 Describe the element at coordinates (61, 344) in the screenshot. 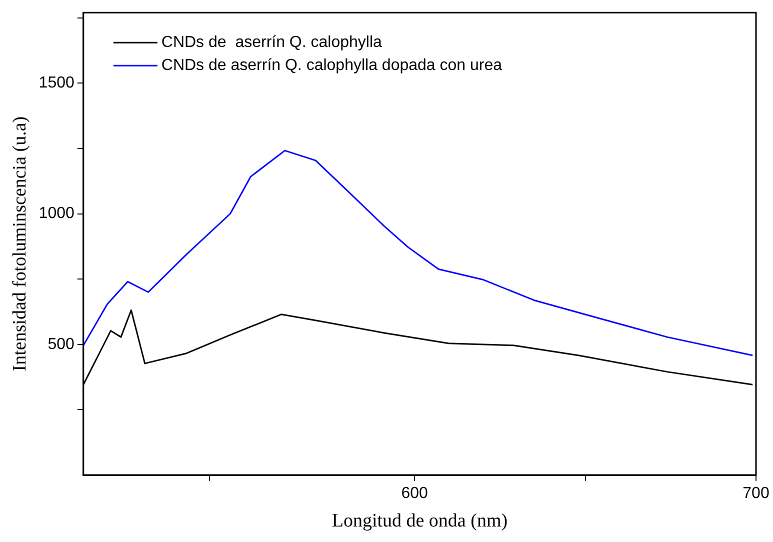

I see `y-tick-label: 500` at that location.